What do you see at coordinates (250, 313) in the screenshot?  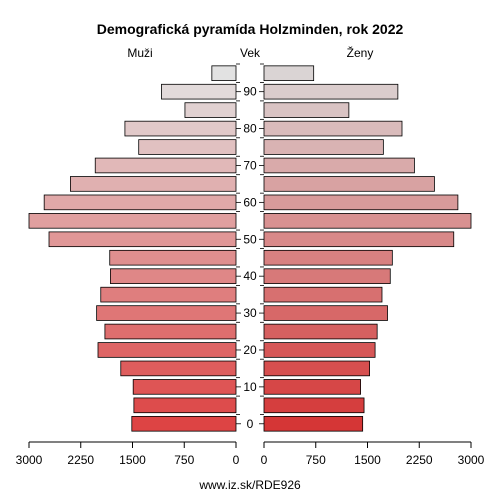 I see `age-tick-label: 30` at bounding box center [250, 313].